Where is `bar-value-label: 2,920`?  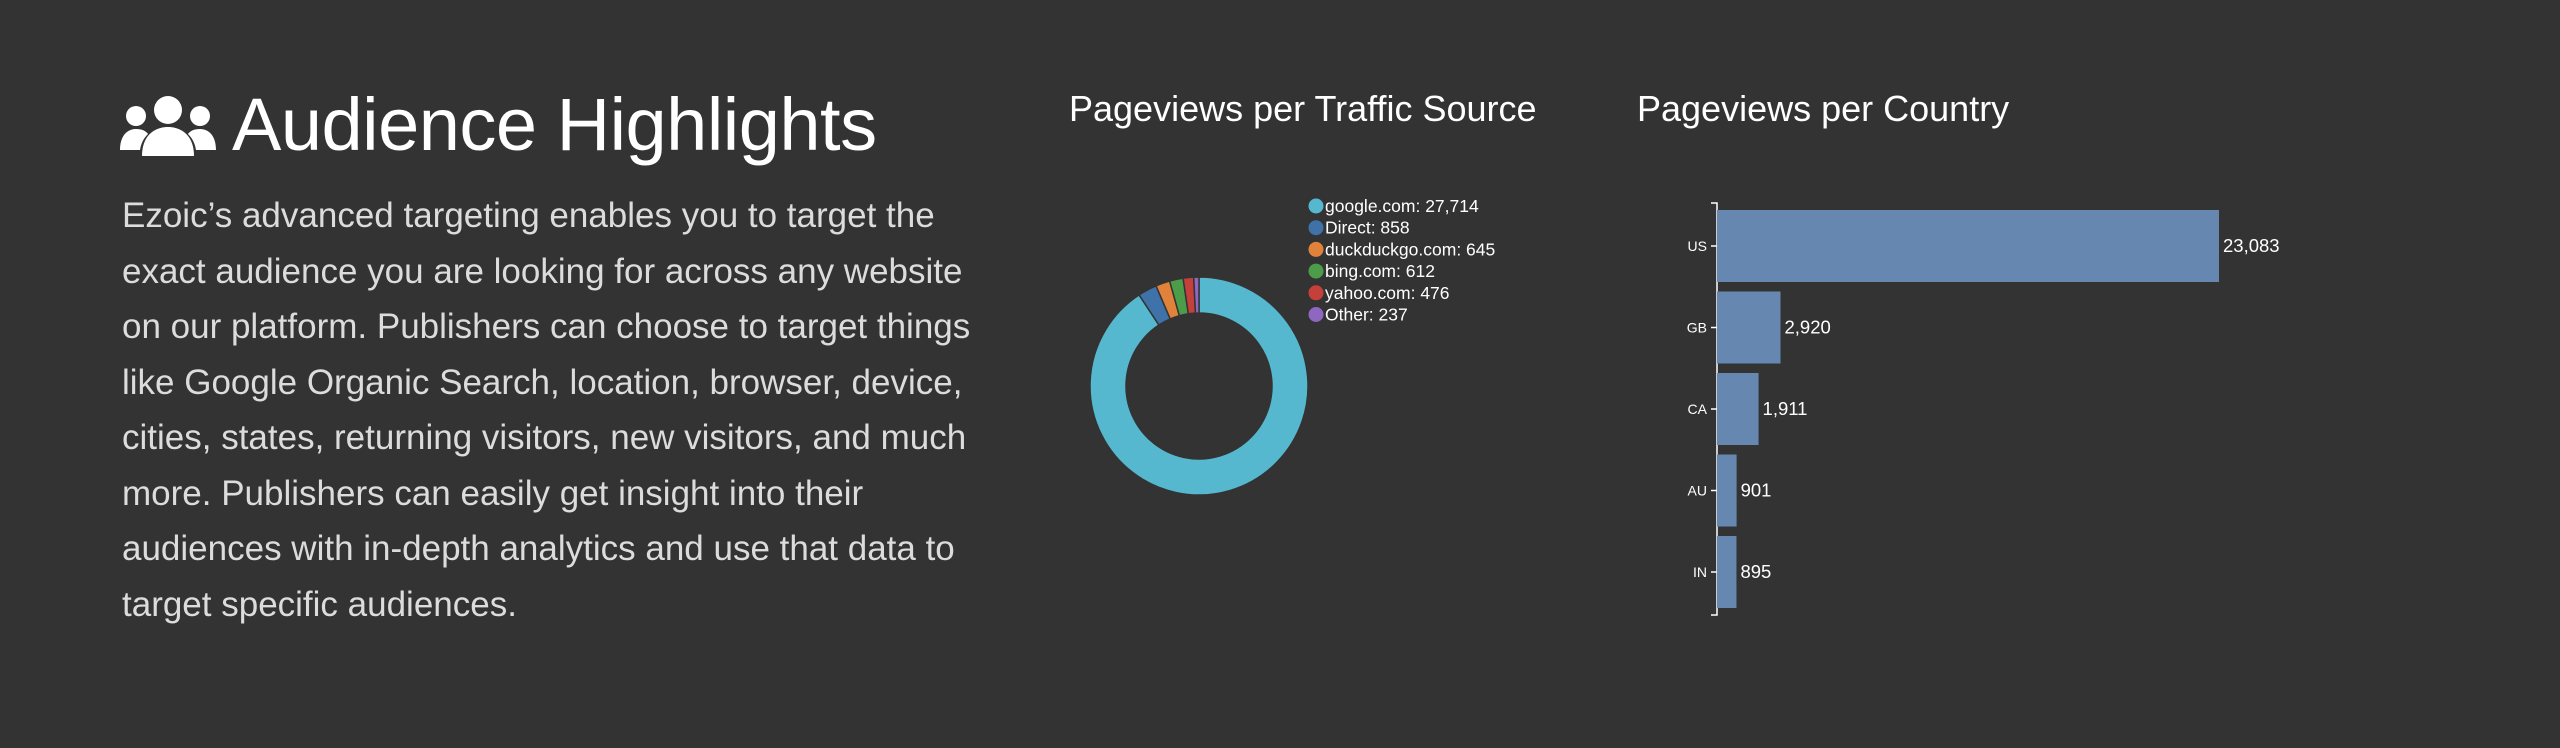
bar-value-label: 2,920 is located at coordinates (1808, 327).